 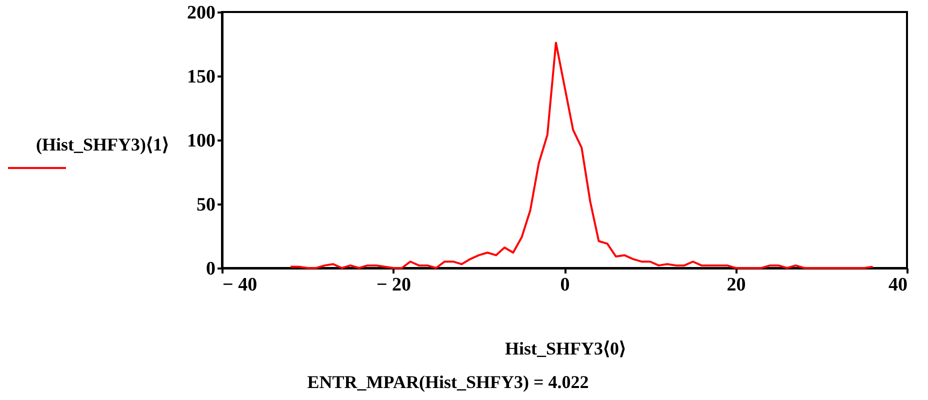 I want to click on y-tick-label: 100, so click(x=201, y=141).